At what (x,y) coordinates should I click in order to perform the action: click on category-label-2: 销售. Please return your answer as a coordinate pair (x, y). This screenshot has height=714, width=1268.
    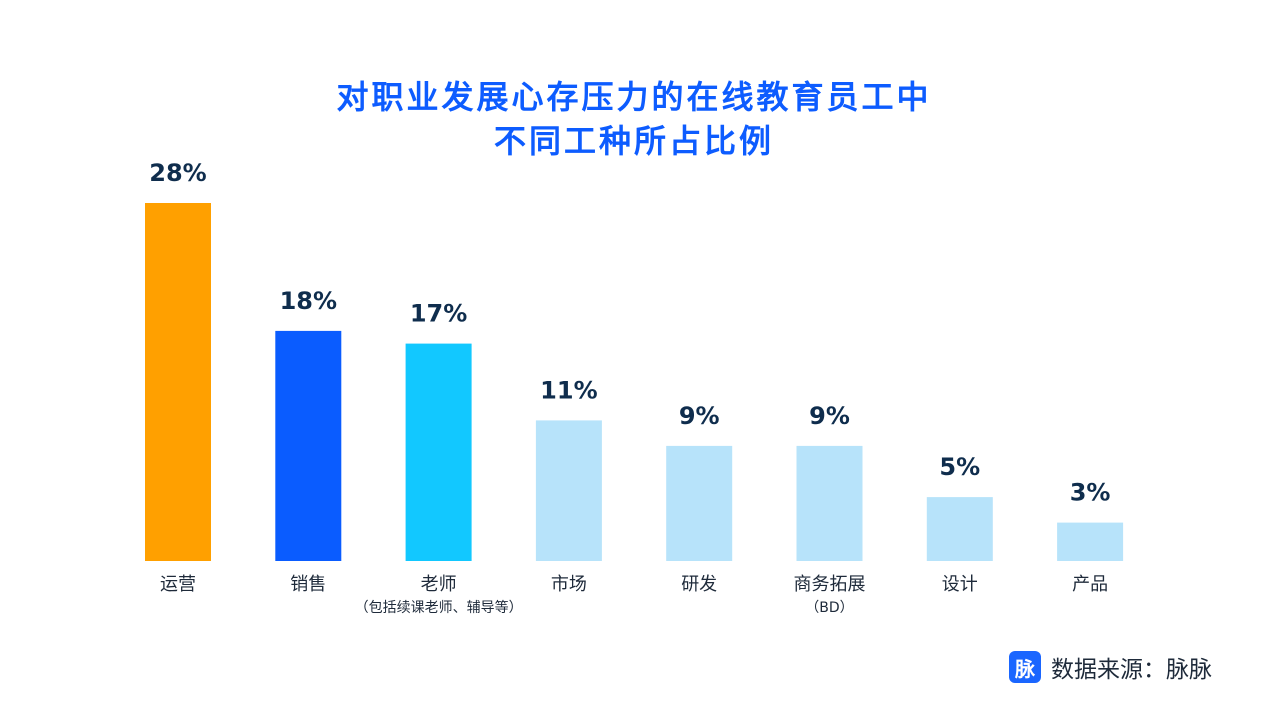
    Looking at the image, I should click on (308, 584).